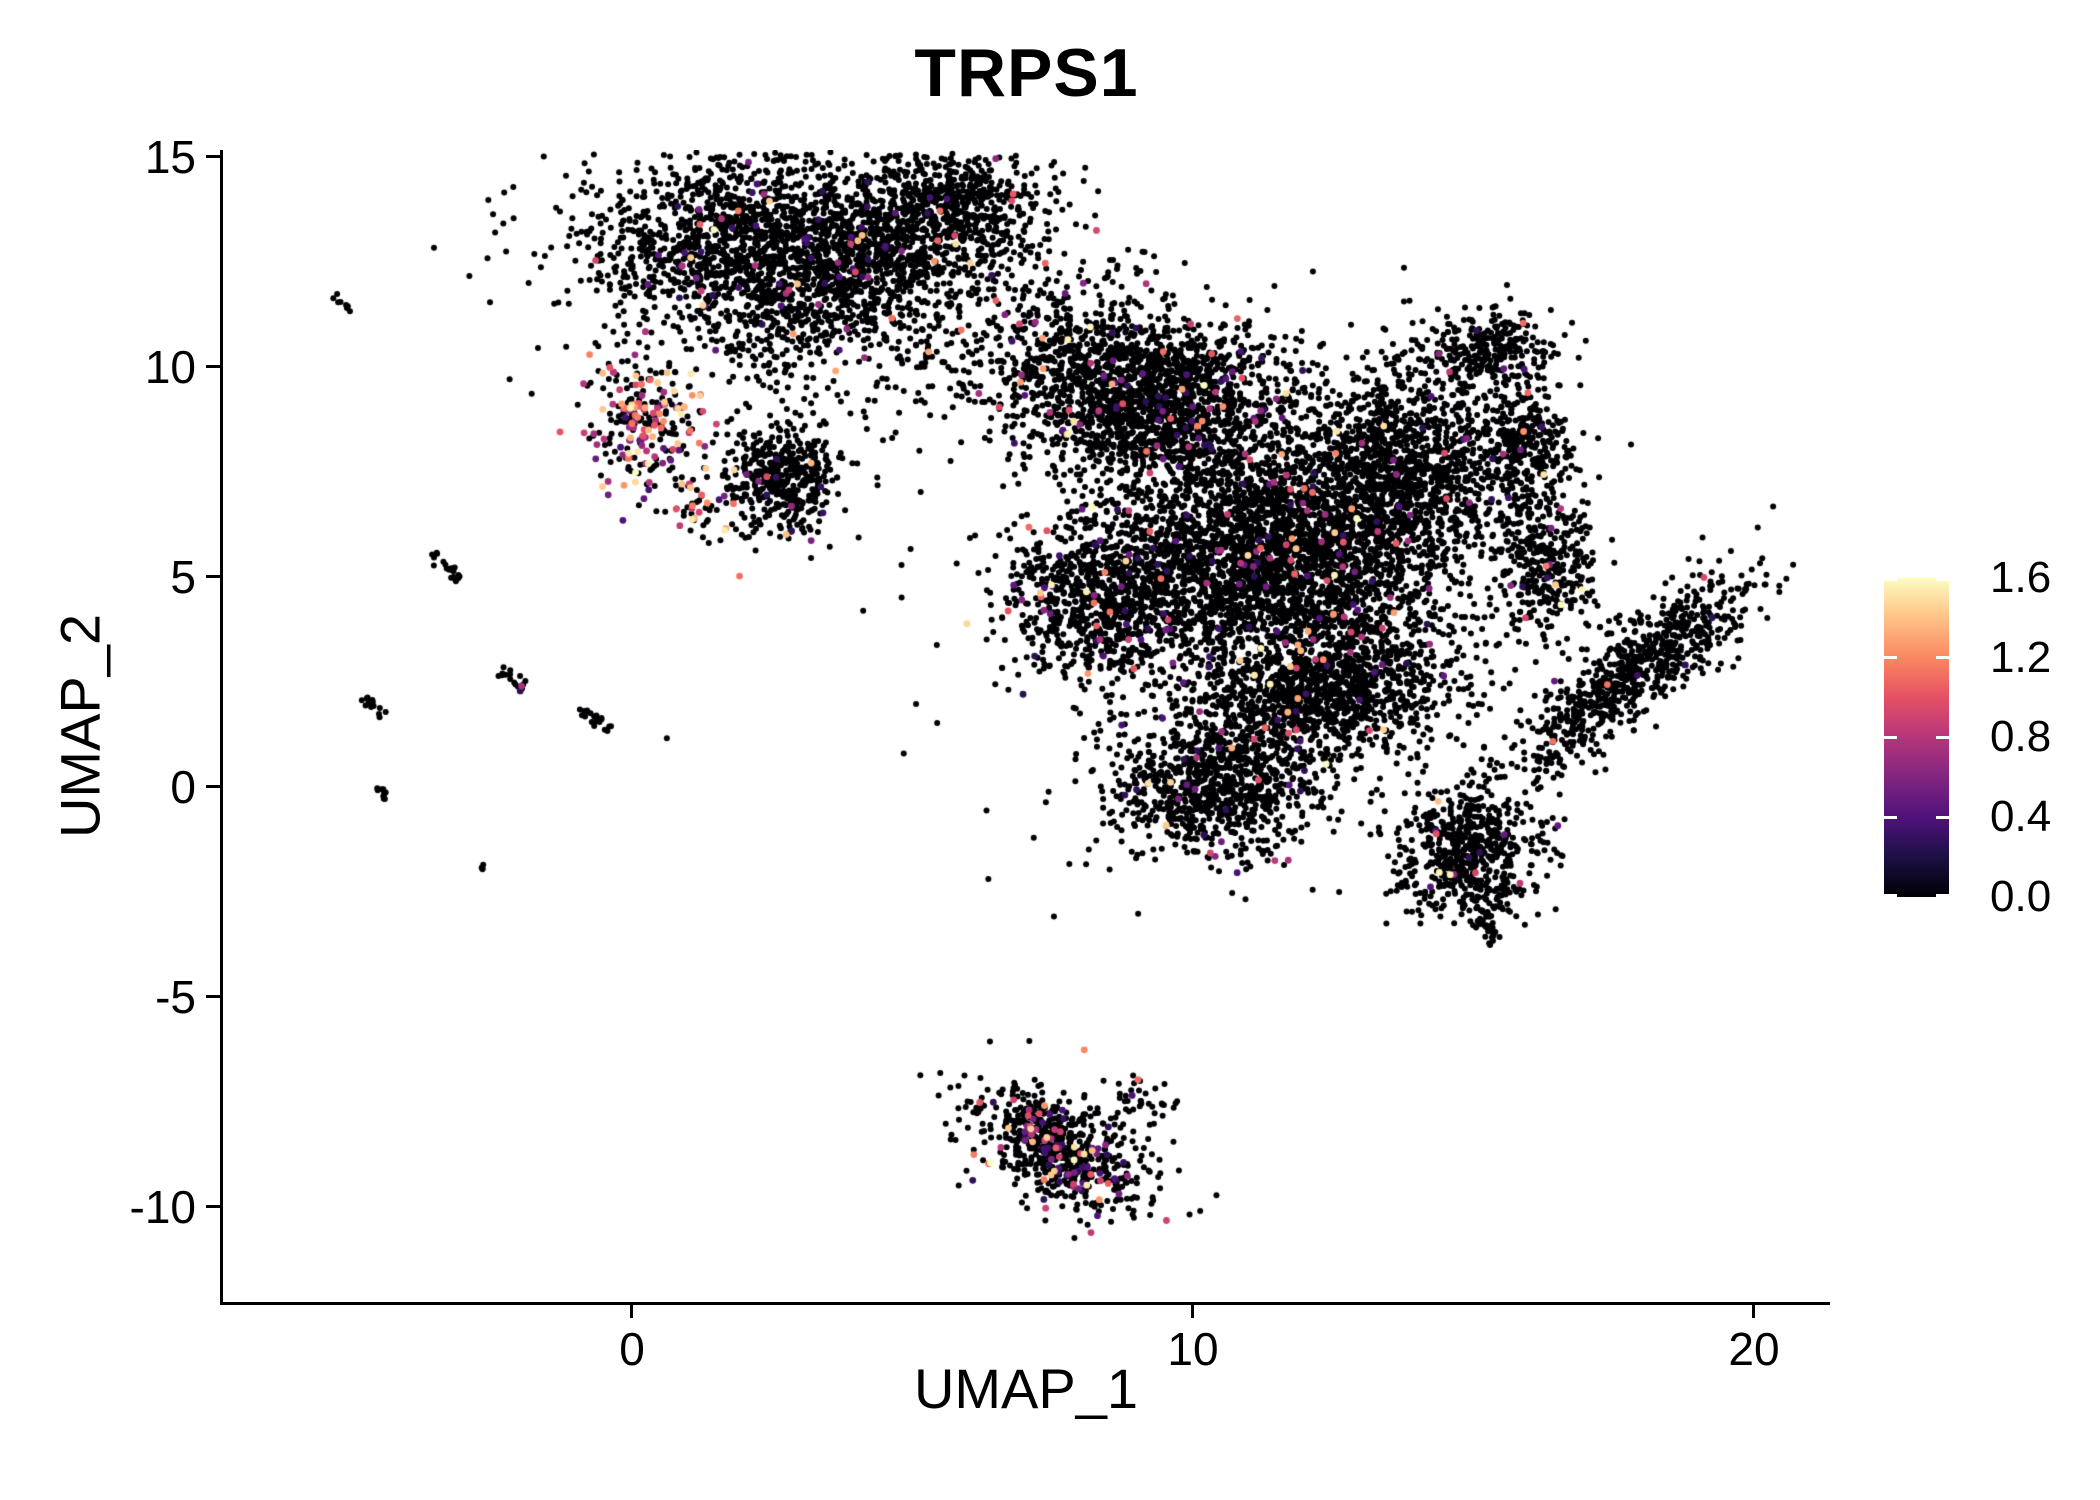 Image resolution: width=2100 pixels, height=1500 pixels. Describe the element at coordinates (1916, 737) in the screenshot. I see `expression-colorbar` at that location.